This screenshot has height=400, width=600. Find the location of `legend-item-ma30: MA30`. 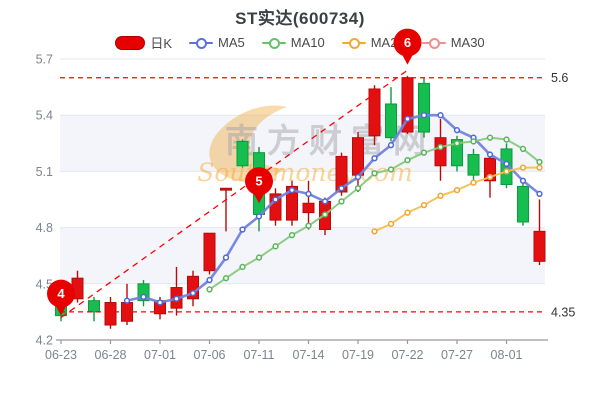

legend-item-ma30: MA30 is located at coordinates (453, 42).